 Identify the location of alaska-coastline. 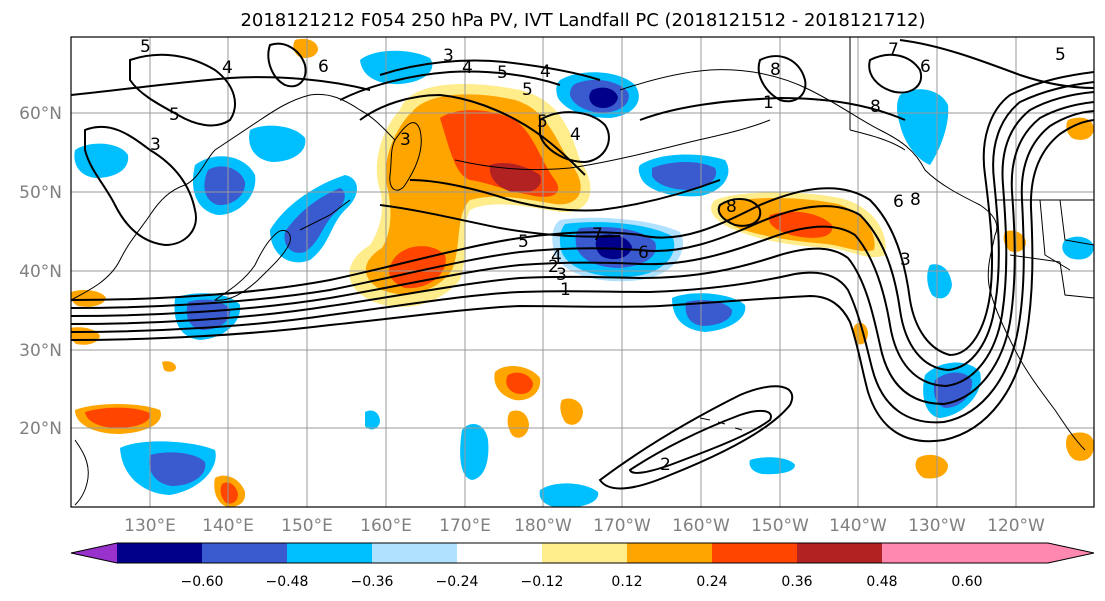
(808, 152).